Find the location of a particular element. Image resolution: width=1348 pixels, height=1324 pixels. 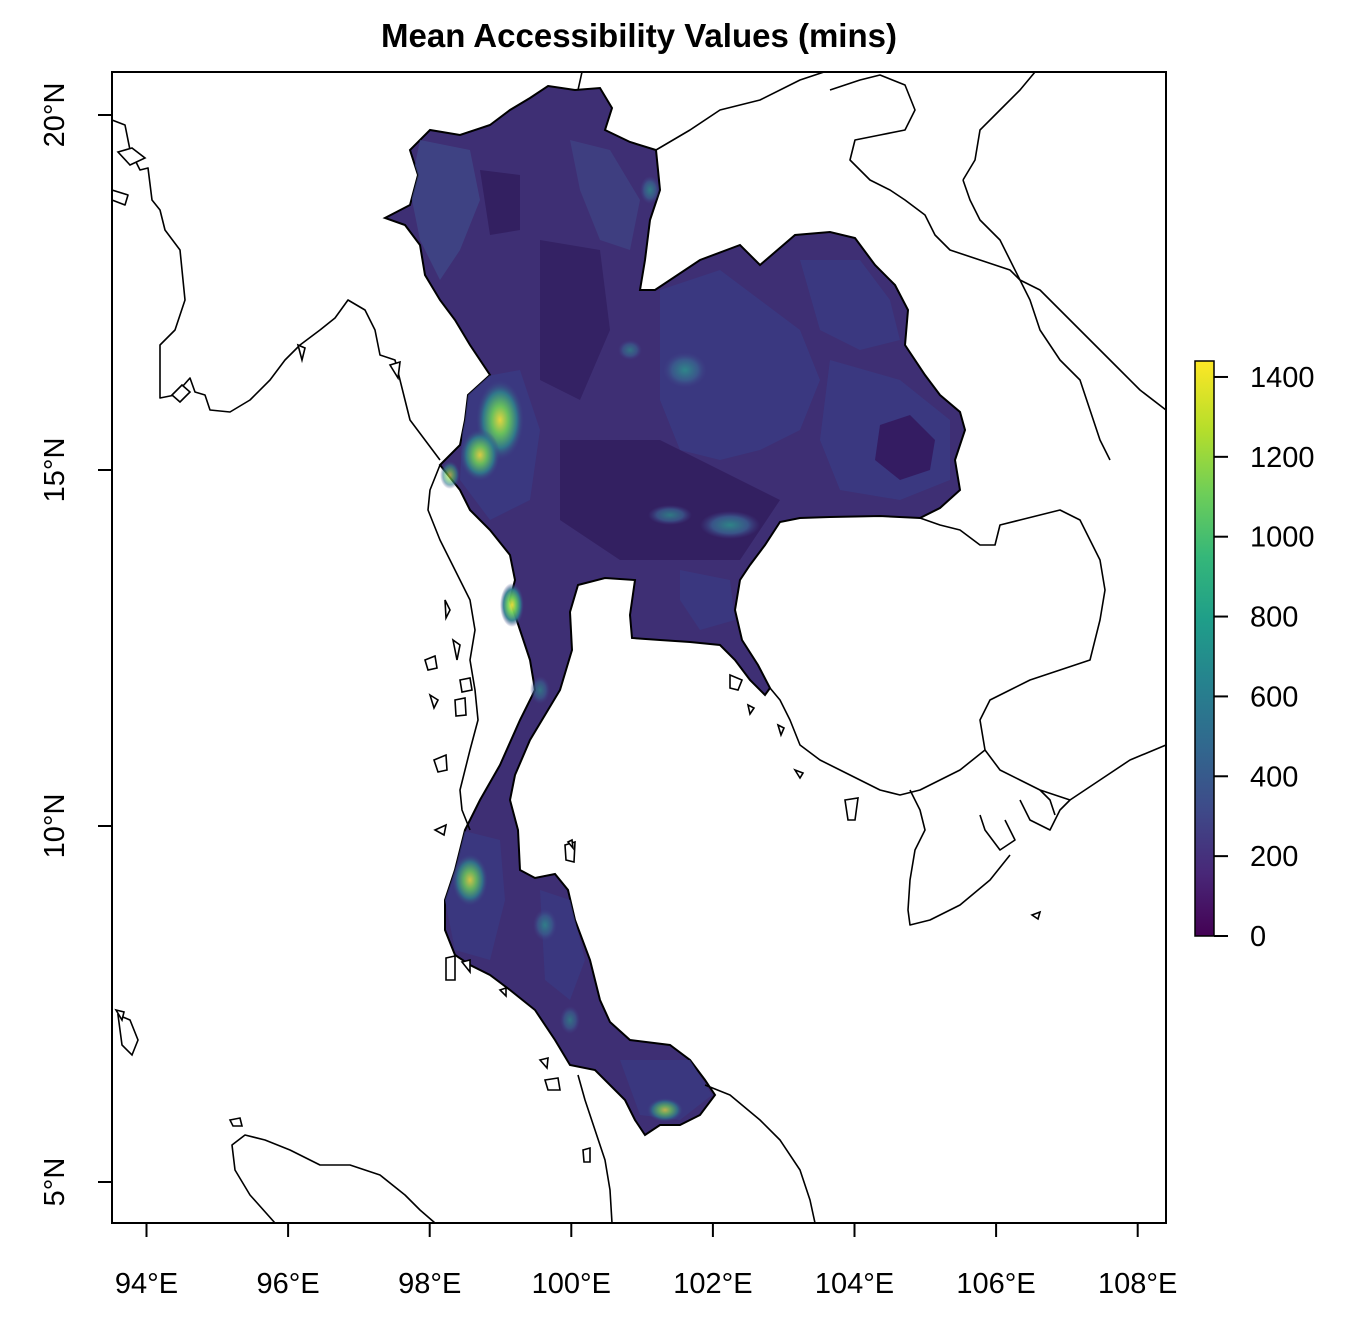

map-title: Mean Accessibility Values (mins) is located at coordinates (639, 35).